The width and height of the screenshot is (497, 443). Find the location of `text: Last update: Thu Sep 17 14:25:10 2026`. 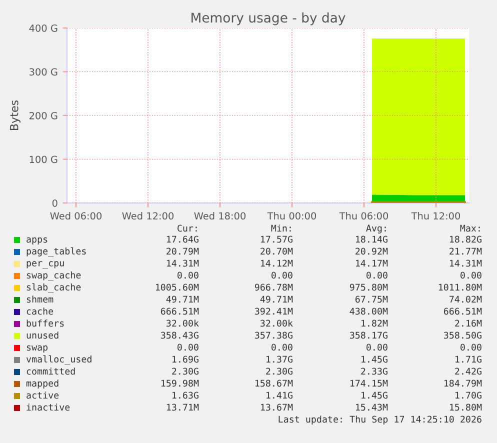

text: Last update: Thu Sep 17 14:25:10 2026 is located at coordinates (380, 420).